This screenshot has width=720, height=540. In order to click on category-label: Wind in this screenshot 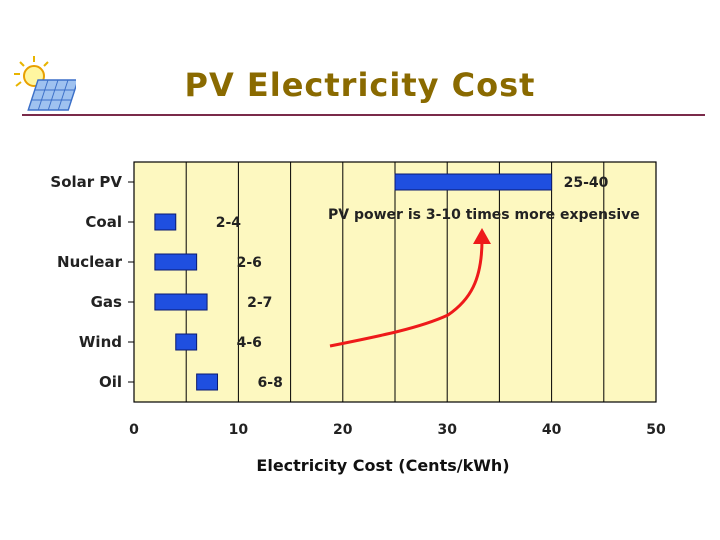, I will do `click(100, 342)`.